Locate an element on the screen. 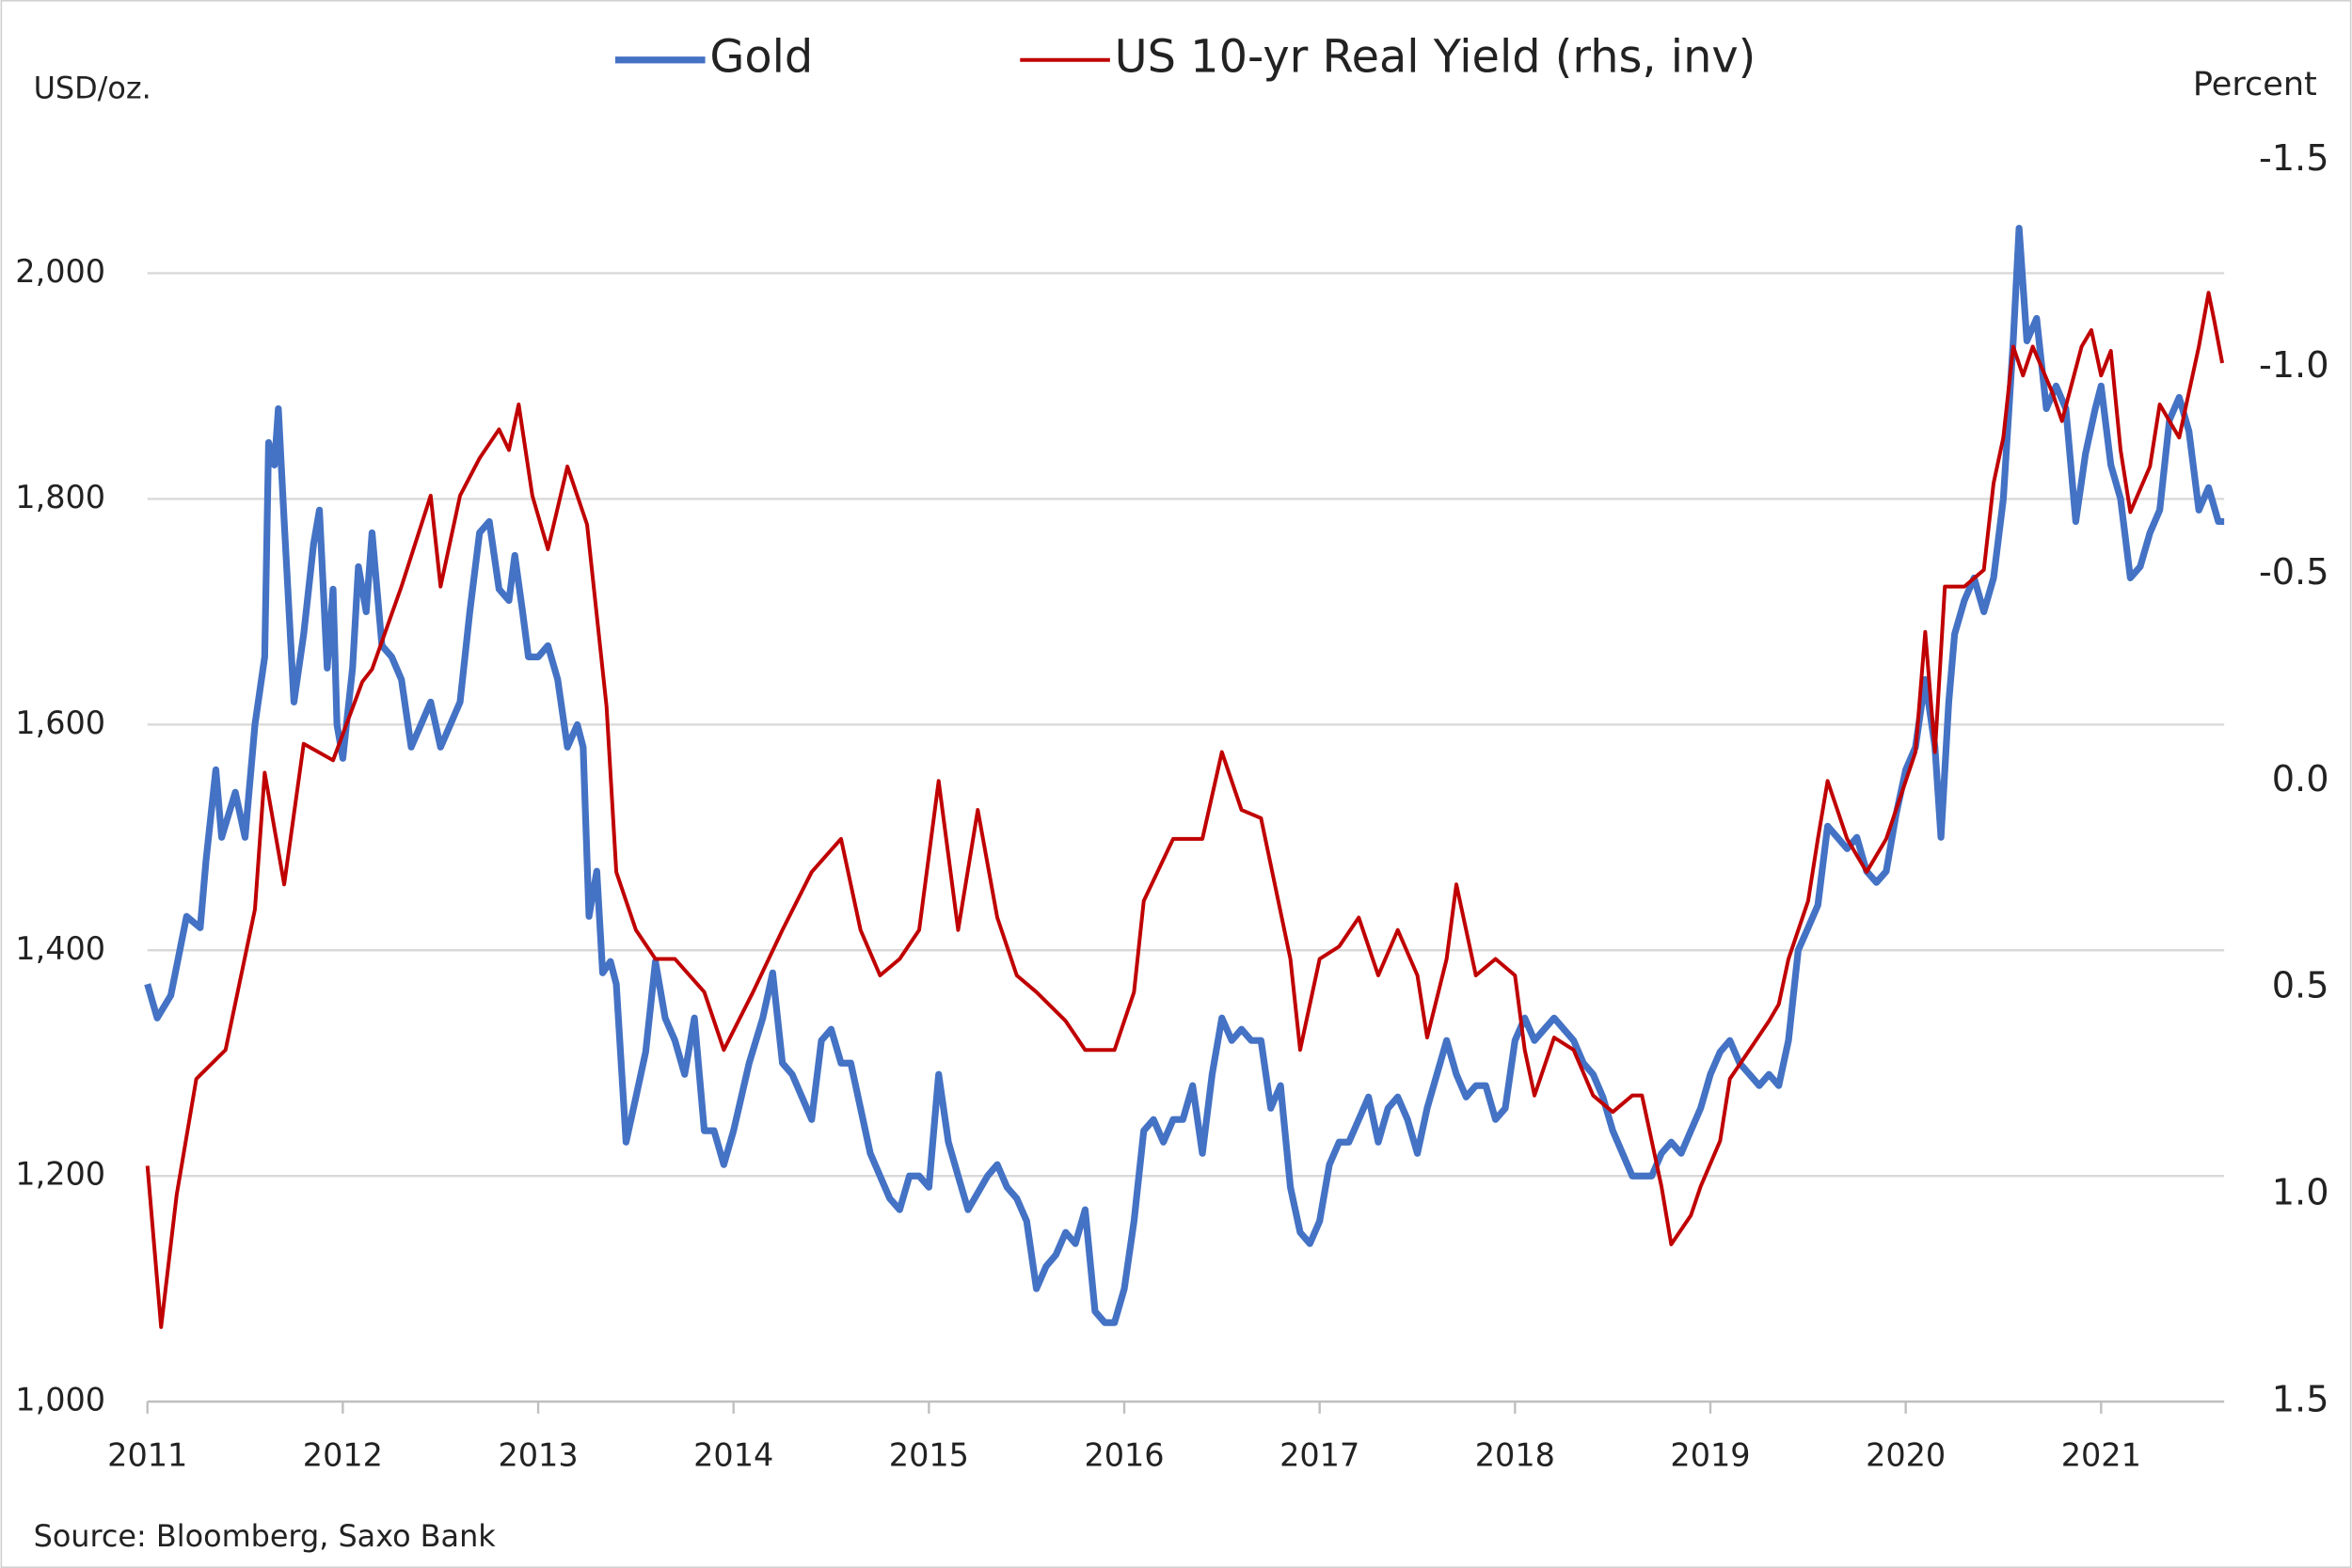 The image size is (2352, 1568). y-tick-label: 1,600 is located at coordinates (60, 723).